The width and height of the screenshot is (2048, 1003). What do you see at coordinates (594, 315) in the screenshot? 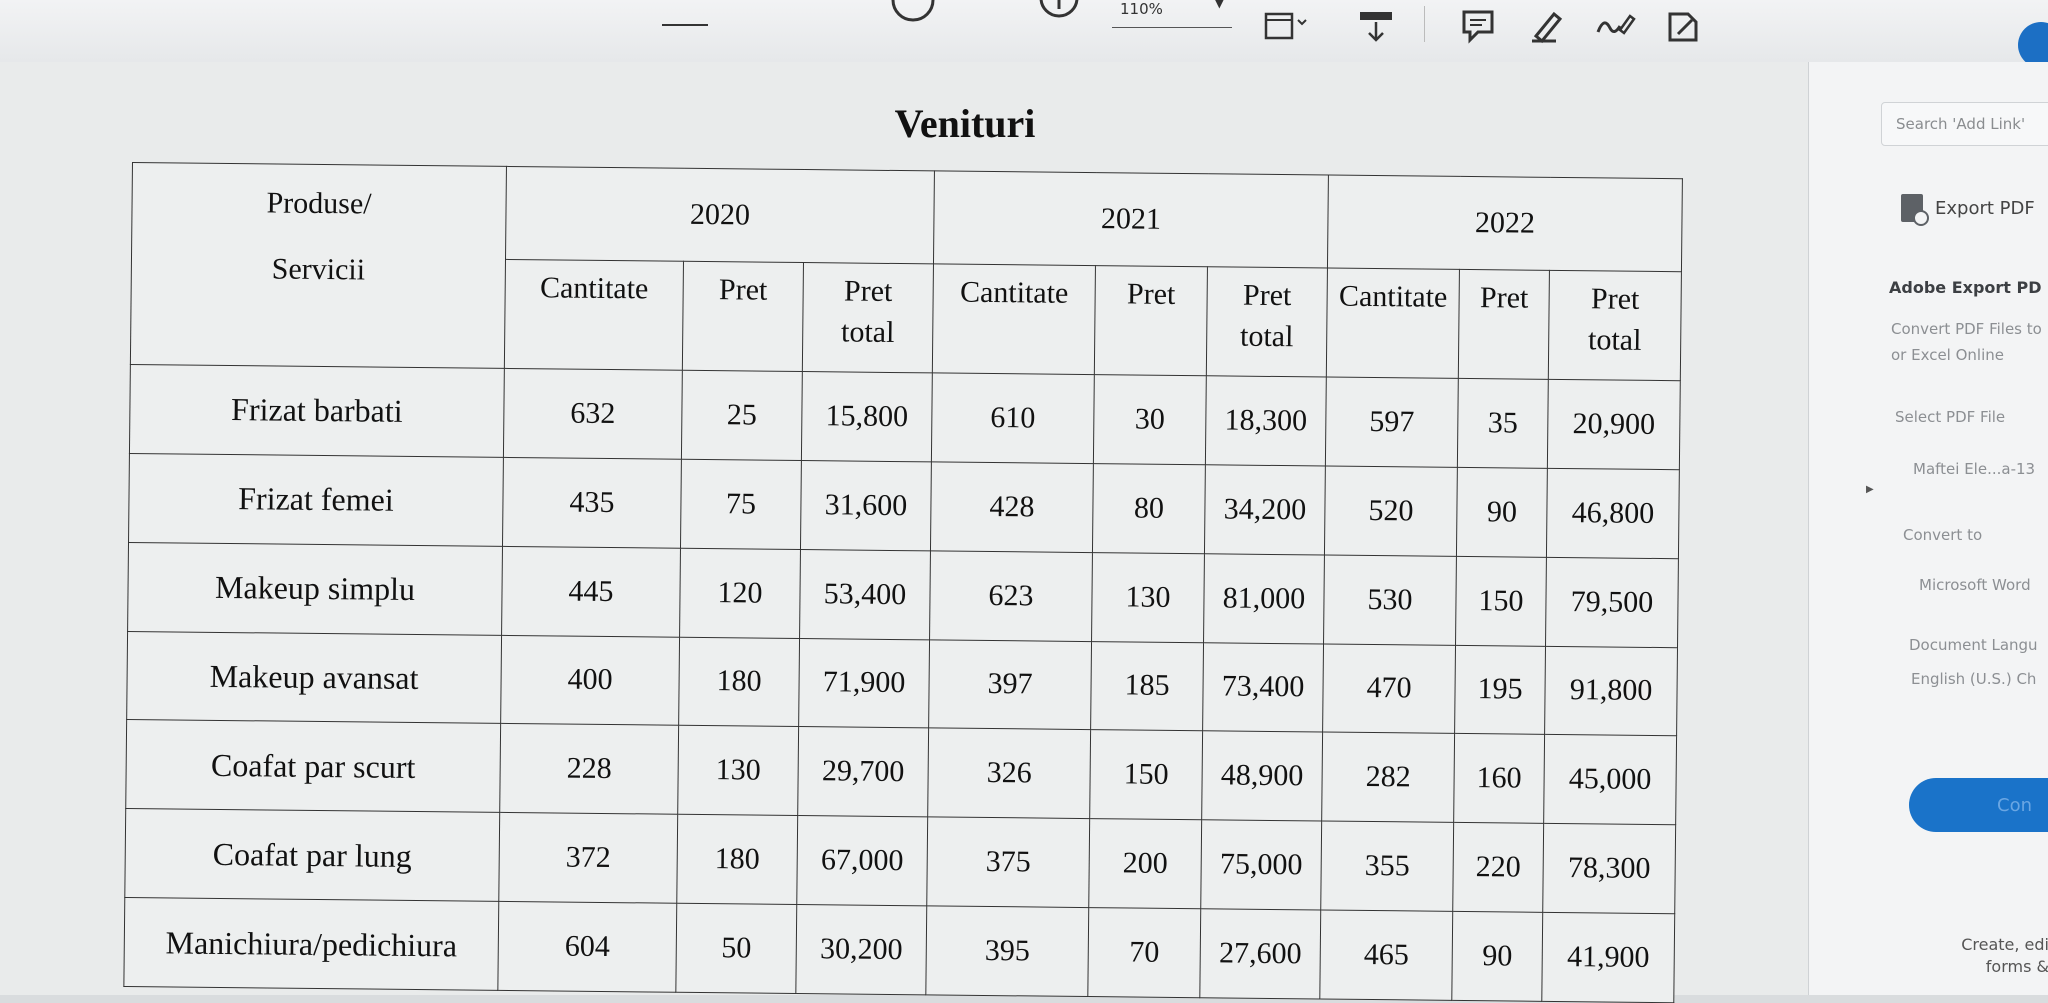
I see `col-qty: Cantitate` at bounding box center [594, 315].